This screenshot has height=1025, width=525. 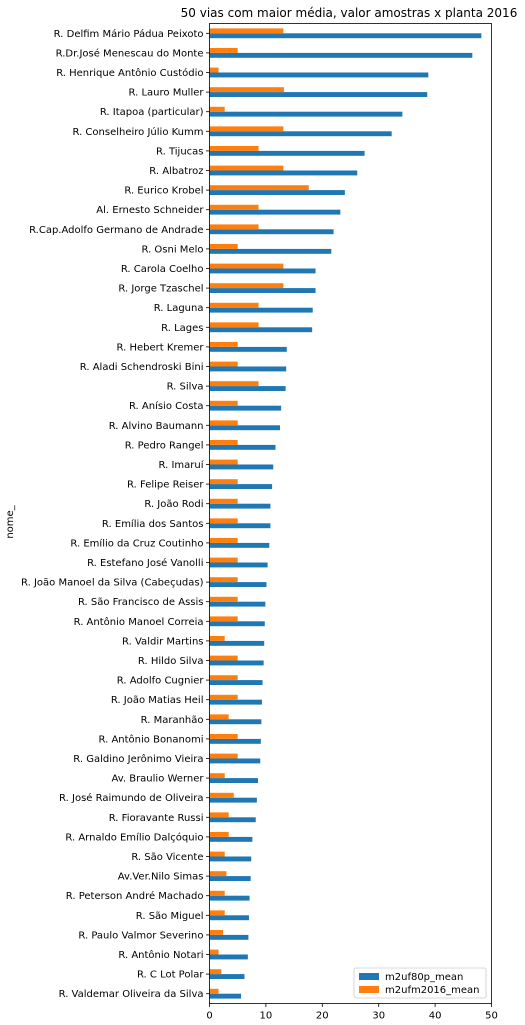 What do you see at coordinates (157, 700) in the screenshot?
I see `y-tick-label: R. João Matias Heil` at bounding box center [157, 700].